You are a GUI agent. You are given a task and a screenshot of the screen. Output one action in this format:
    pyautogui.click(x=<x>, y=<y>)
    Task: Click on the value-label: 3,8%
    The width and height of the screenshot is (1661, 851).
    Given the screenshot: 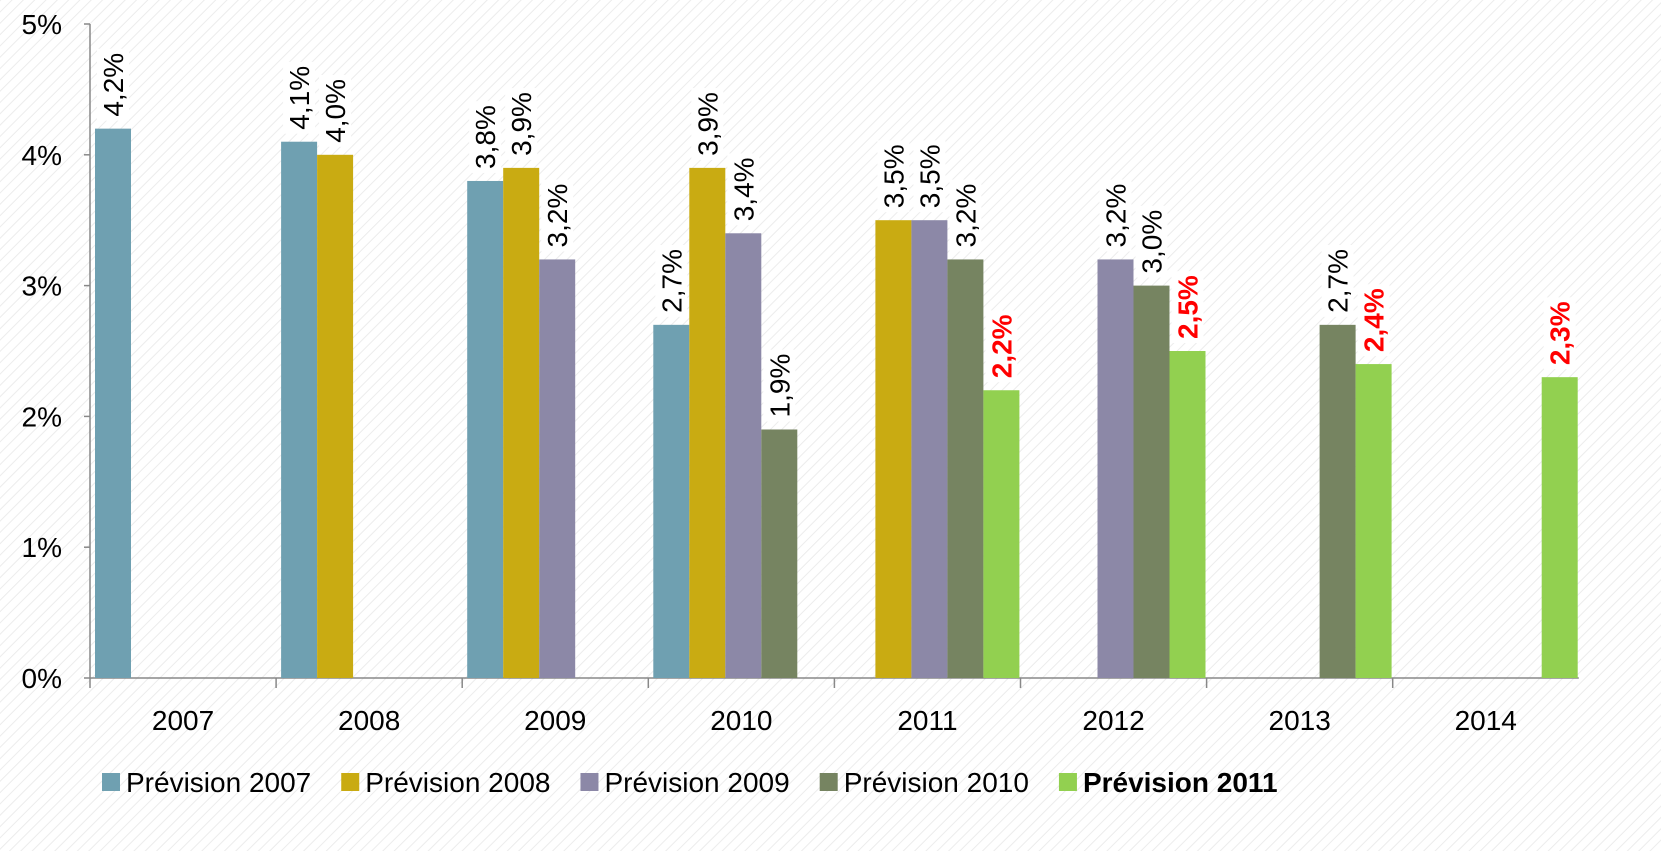 What is the action you would take?
    pyautogui.click(x=485, y=137)
    